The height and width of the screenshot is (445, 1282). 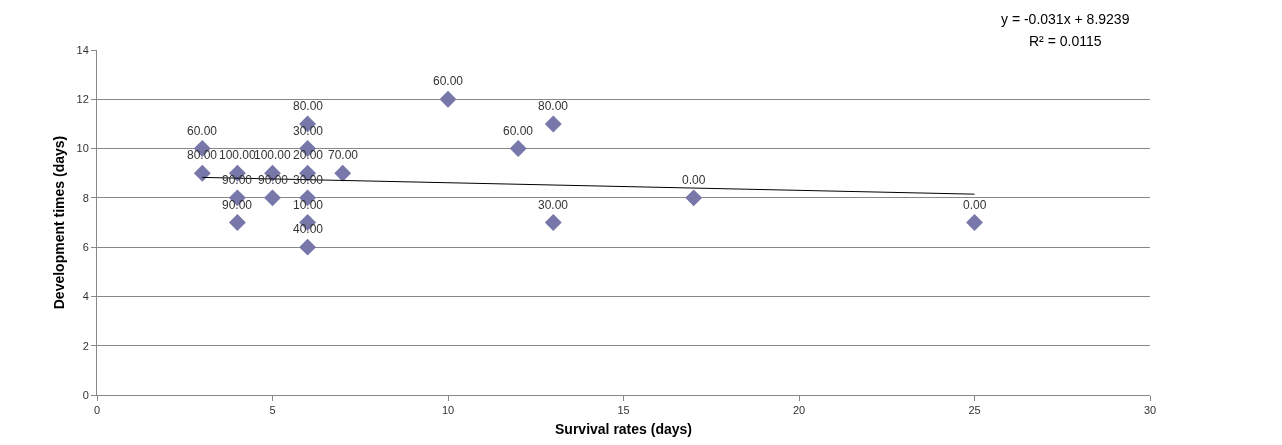 What do you see at coordinates (272, 410) in the screenshot?
I see `x-tick-label: 5` at bounding box center [272, 410].